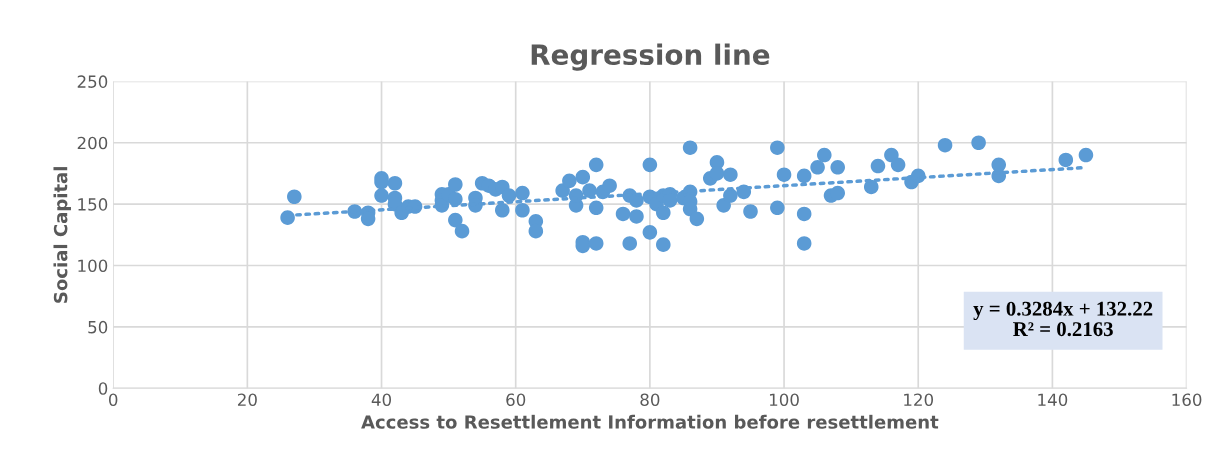  What do you see at coordinates (1187, 400) in the screenshot?
I see `x-tick-label: 160` at bounding box center [1187, 400].